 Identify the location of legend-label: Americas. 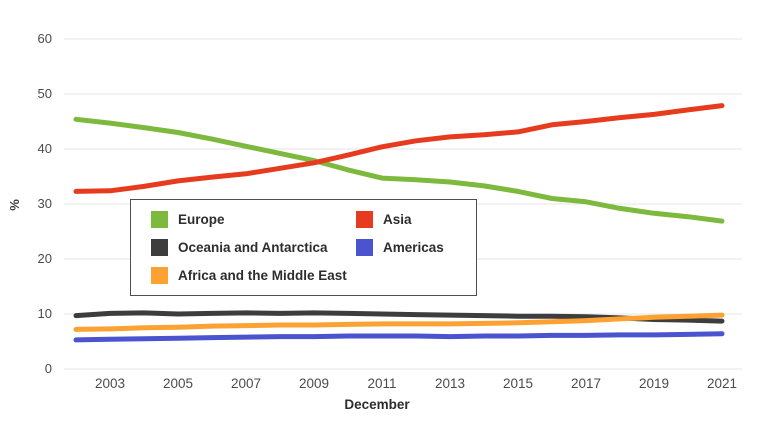
(413, 247).